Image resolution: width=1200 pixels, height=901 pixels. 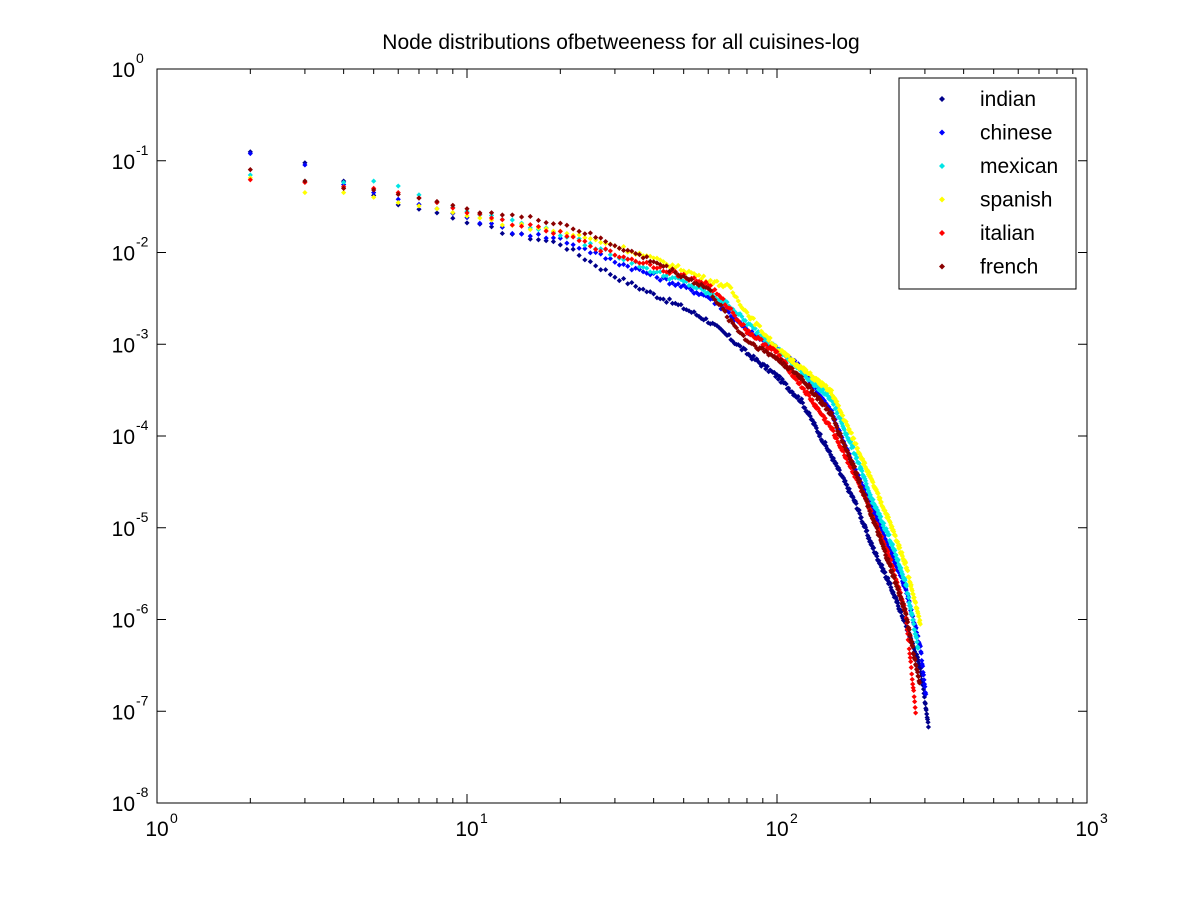 I want to click on legend-marker, so click(x=942, y=132).